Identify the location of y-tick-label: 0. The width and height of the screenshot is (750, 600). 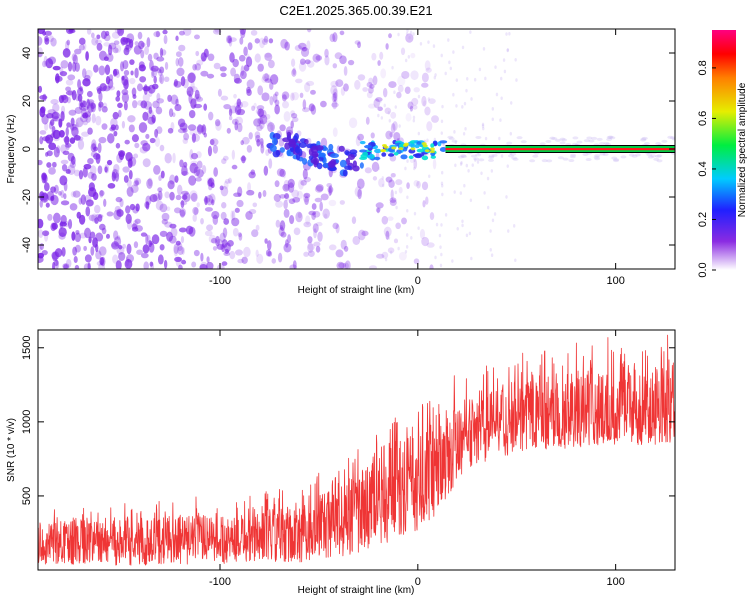
(27, 149).